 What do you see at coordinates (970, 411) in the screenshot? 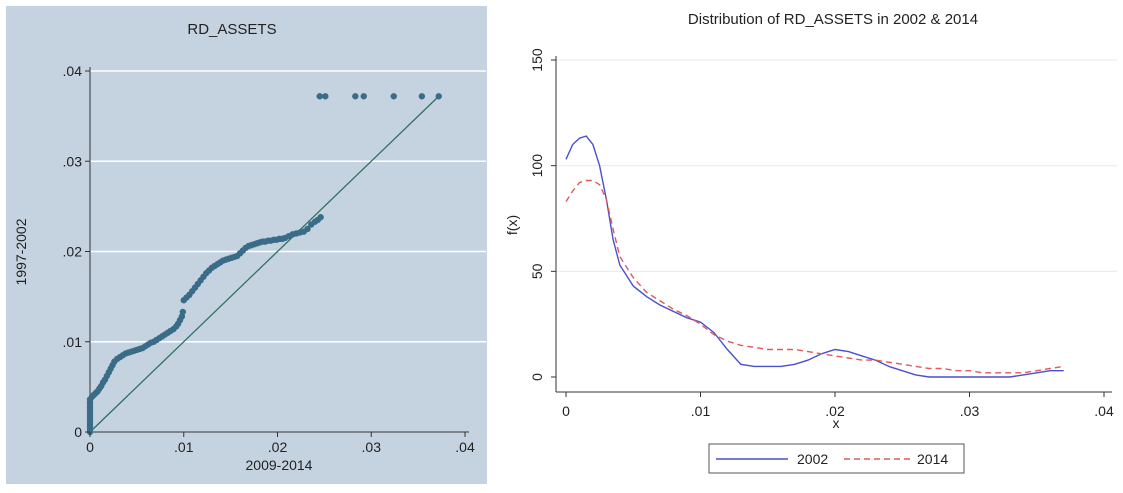
I see `density-x-tick-label: .03` at bounding box center [970, 411].